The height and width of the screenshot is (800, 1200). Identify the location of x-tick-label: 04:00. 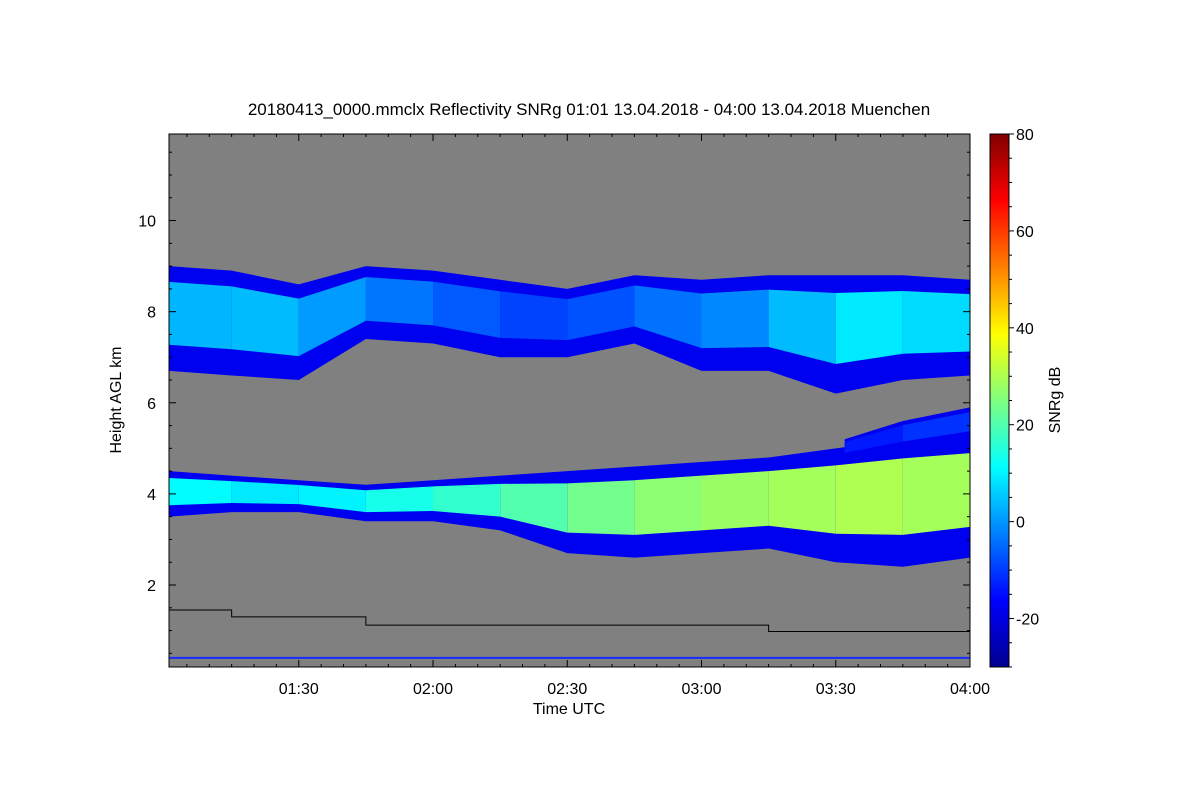
(970, 689).